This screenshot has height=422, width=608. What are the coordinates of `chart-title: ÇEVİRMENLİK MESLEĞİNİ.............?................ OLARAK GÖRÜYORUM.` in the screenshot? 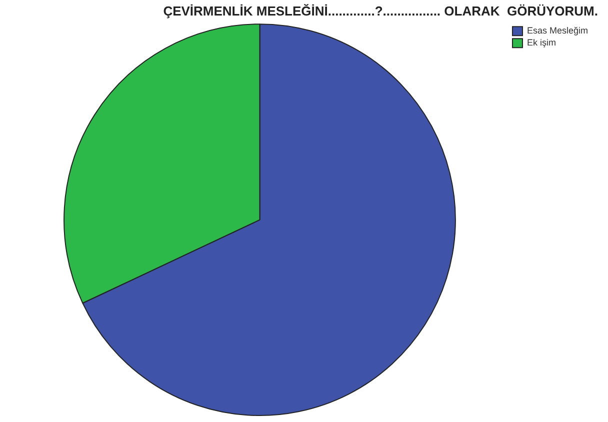 It's located at (380, 10).